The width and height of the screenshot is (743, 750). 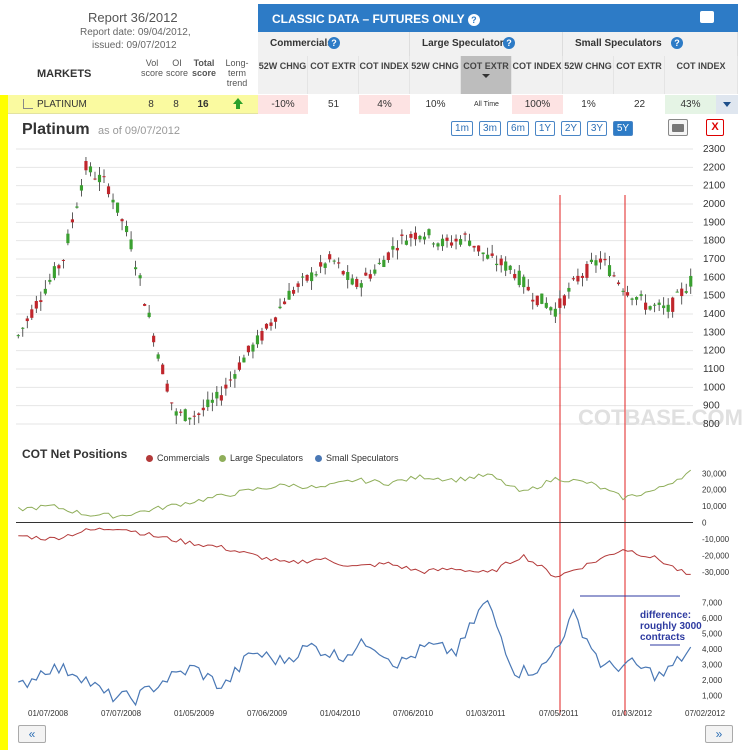 What do you see at coordinates (714, 351) in the screenshot?
I see `price-tick-label: 1200` at bounding box center [714, 351].